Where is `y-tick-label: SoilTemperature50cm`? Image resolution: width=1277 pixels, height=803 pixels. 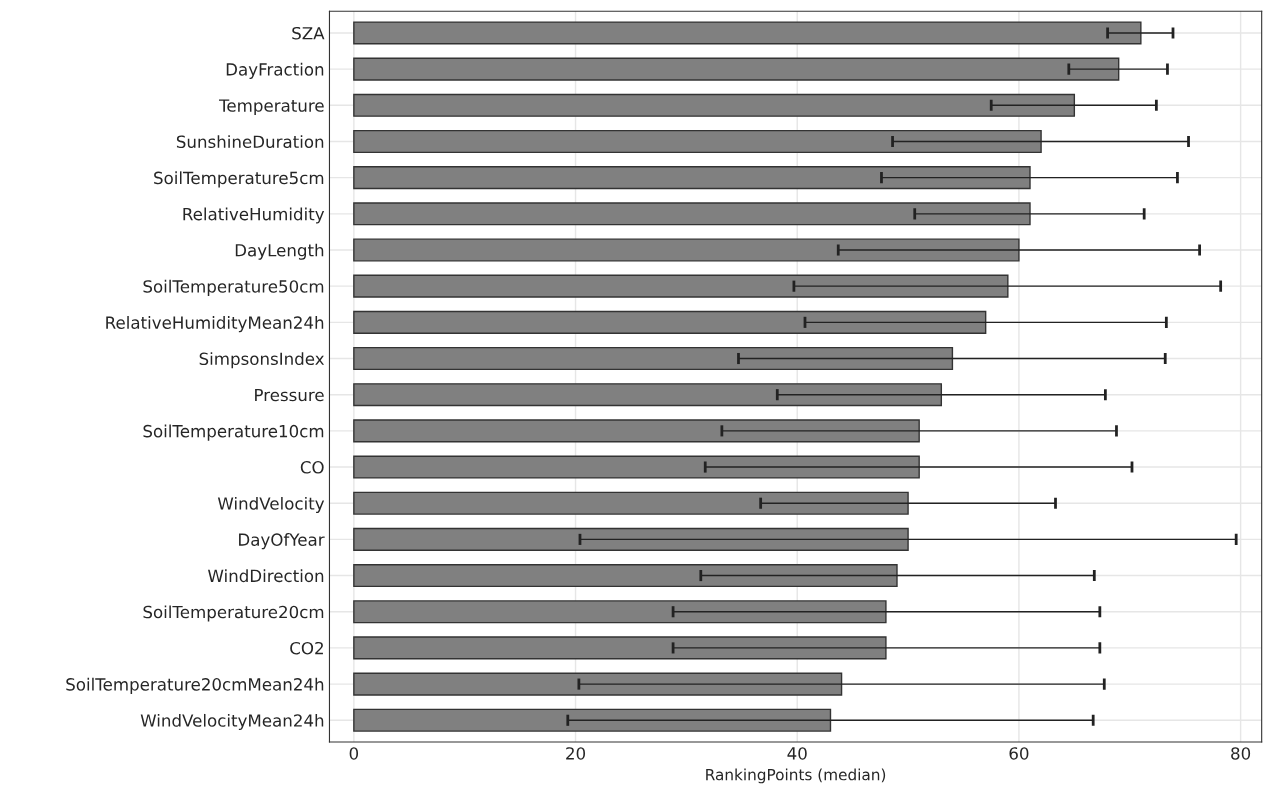
y-tick-label: SoilTemperature50cm is located at coordinates (233, 287).